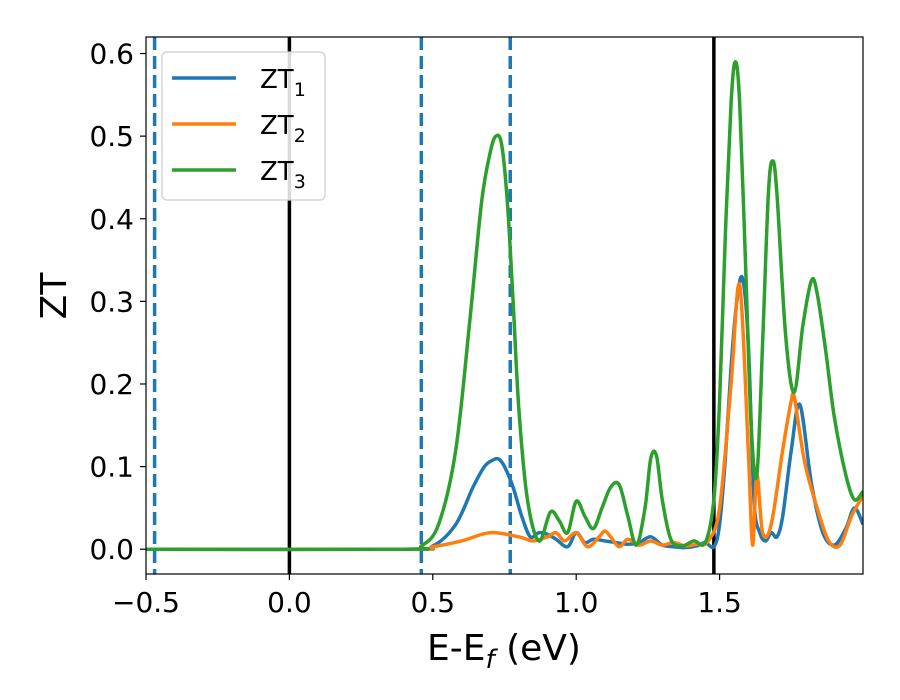  What do you see at coordinates (111, 549) in the screenshot?
I see `y-tick-label: 0.0` at bounding box center [111, 549].